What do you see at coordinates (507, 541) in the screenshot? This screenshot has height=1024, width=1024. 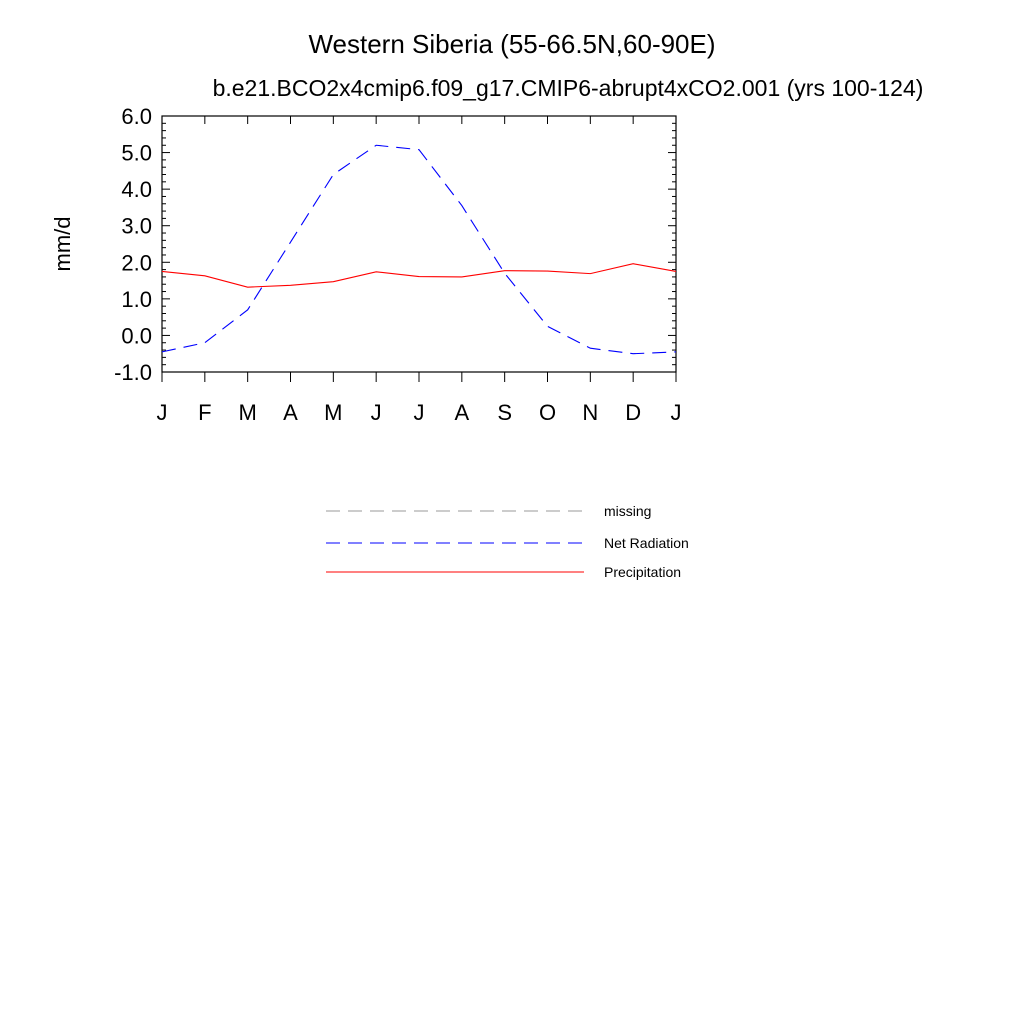 I see `legend: missing Net Radiation Precipitation` at bounding box center [507, 541].